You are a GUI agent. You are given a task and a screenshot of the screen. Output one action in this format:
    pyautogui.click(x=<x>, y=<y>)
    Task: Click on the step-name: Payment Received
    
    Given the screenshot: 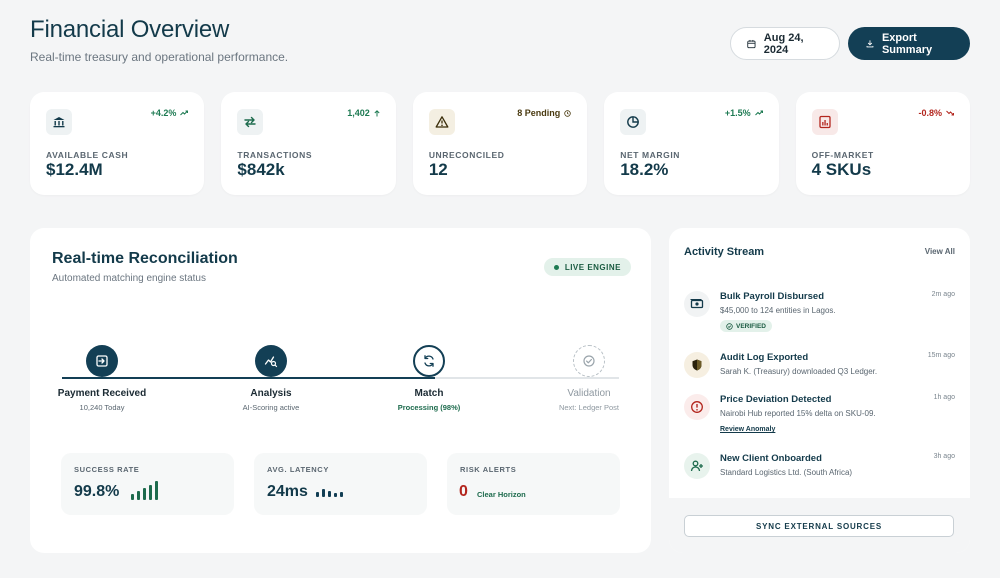 What is the action you would take?
    pyautogui.click(x=102, y=393)
    